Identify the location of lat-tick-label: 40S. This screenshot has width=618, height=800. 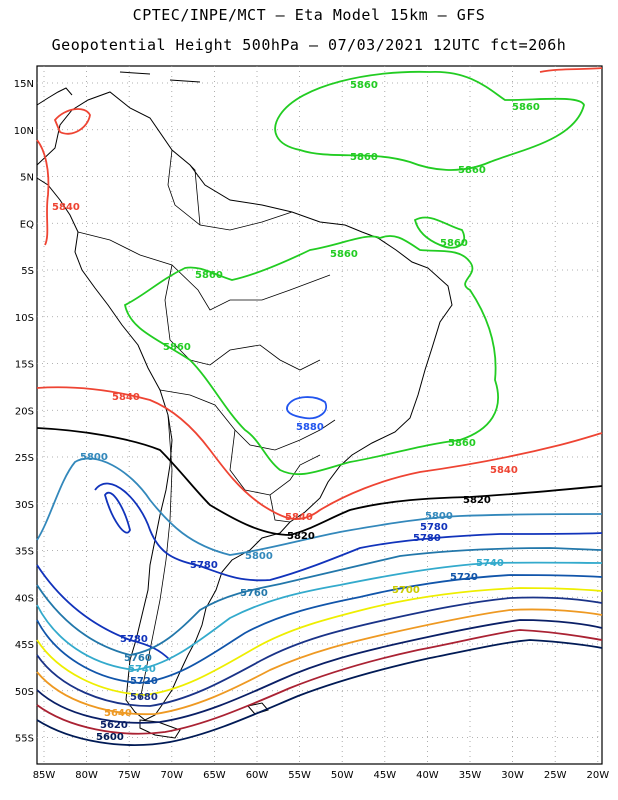
(24, 598).